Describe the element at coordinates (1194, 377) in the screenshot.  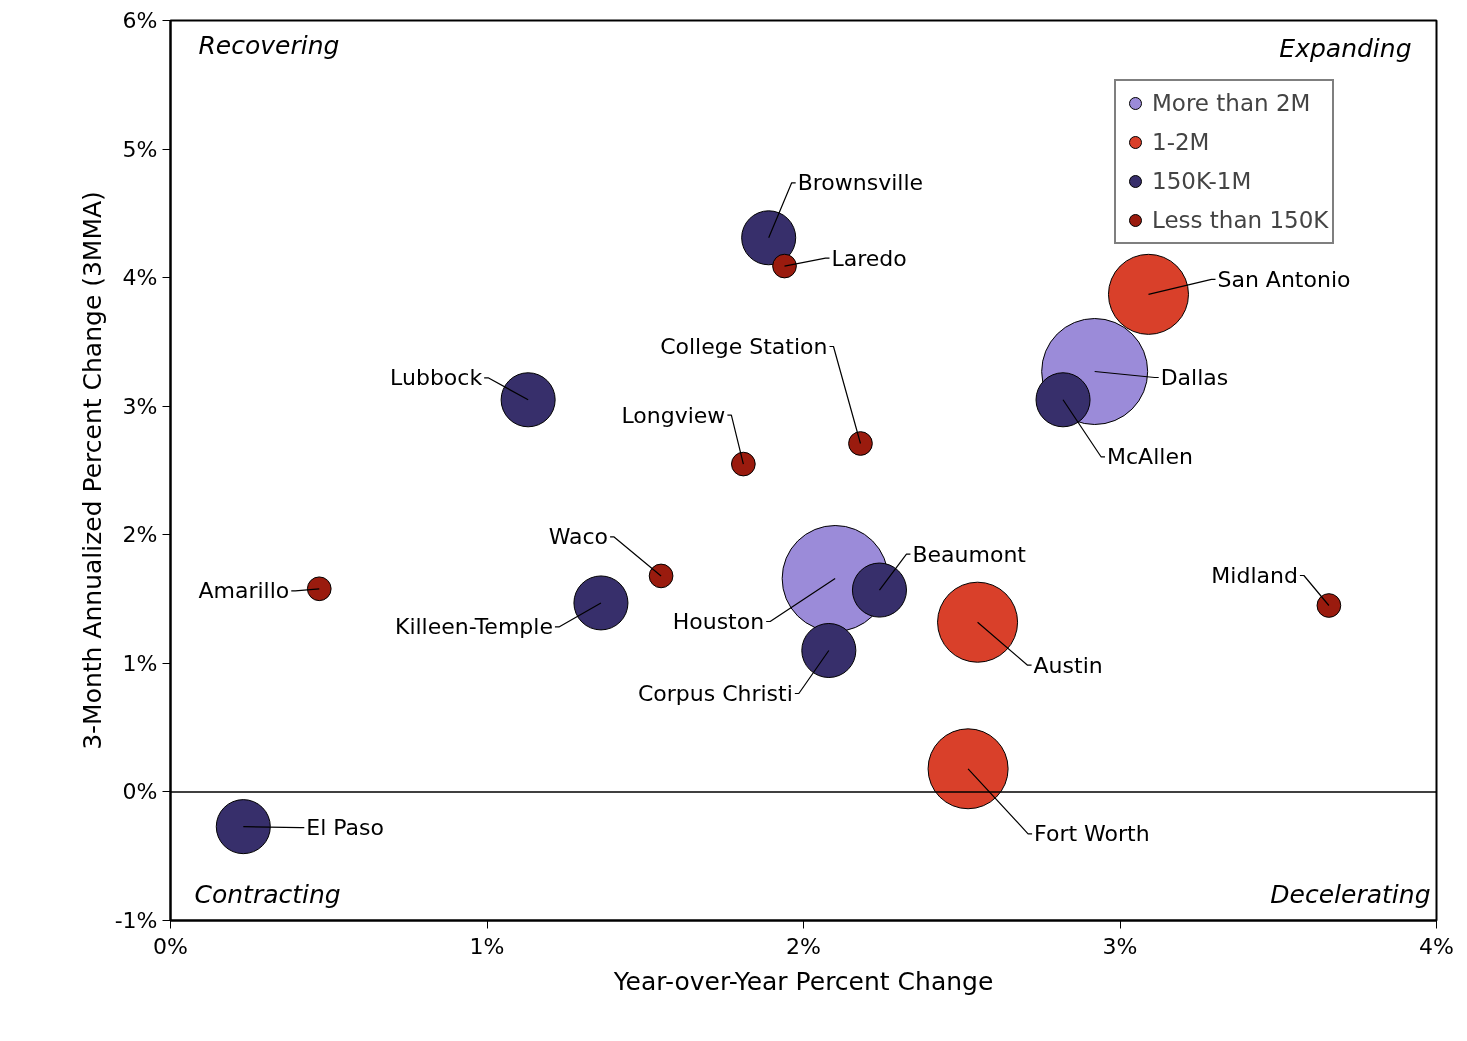
I see `annotation: Dallas` at that location.